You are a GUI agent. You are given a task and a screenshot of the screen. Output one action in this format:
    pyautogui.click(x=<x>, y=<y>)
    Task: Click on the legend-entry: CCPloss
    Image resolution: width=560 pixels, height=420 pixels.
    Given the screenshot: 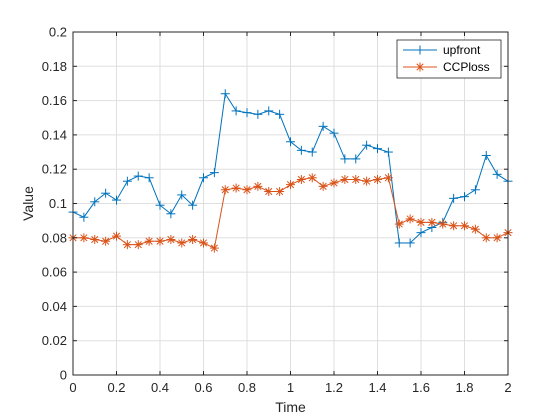 What is the action you would take?
    pyautogui.click(x=446, y=67)
    